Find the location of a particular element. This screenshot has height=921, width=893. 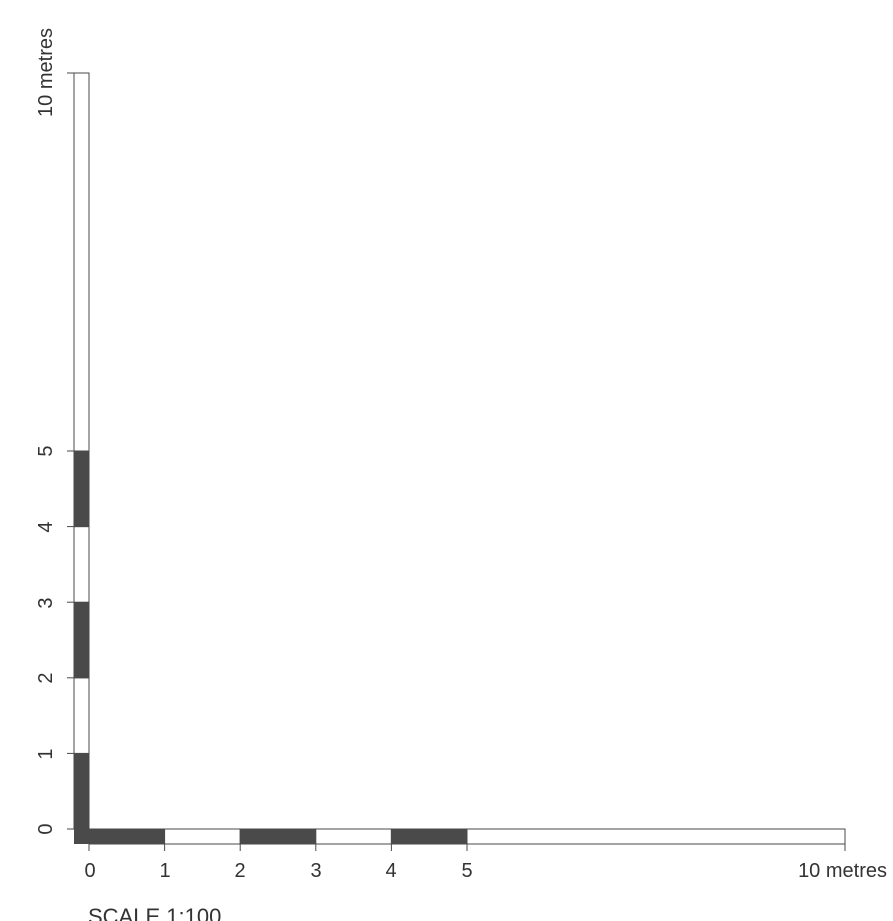

horizontal-tick-label-1: 1 is located at coordinates (164, 871).